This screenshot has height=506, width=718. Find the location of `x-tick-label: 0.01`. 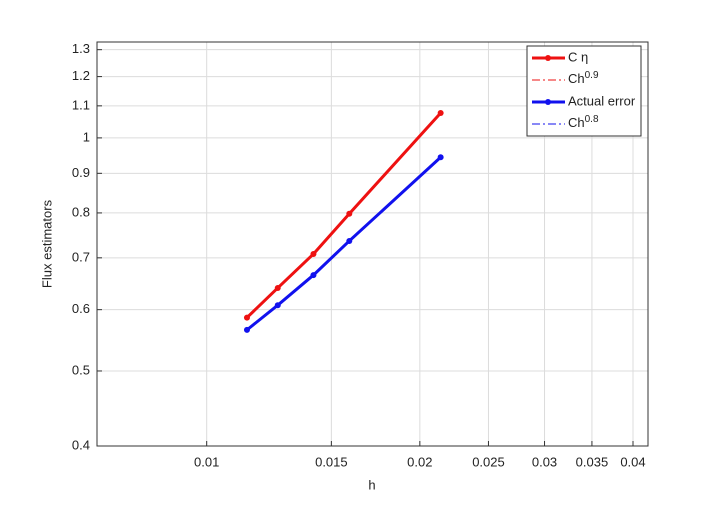

x-tick-label: 0.01 is located at coordinates (206, 461).